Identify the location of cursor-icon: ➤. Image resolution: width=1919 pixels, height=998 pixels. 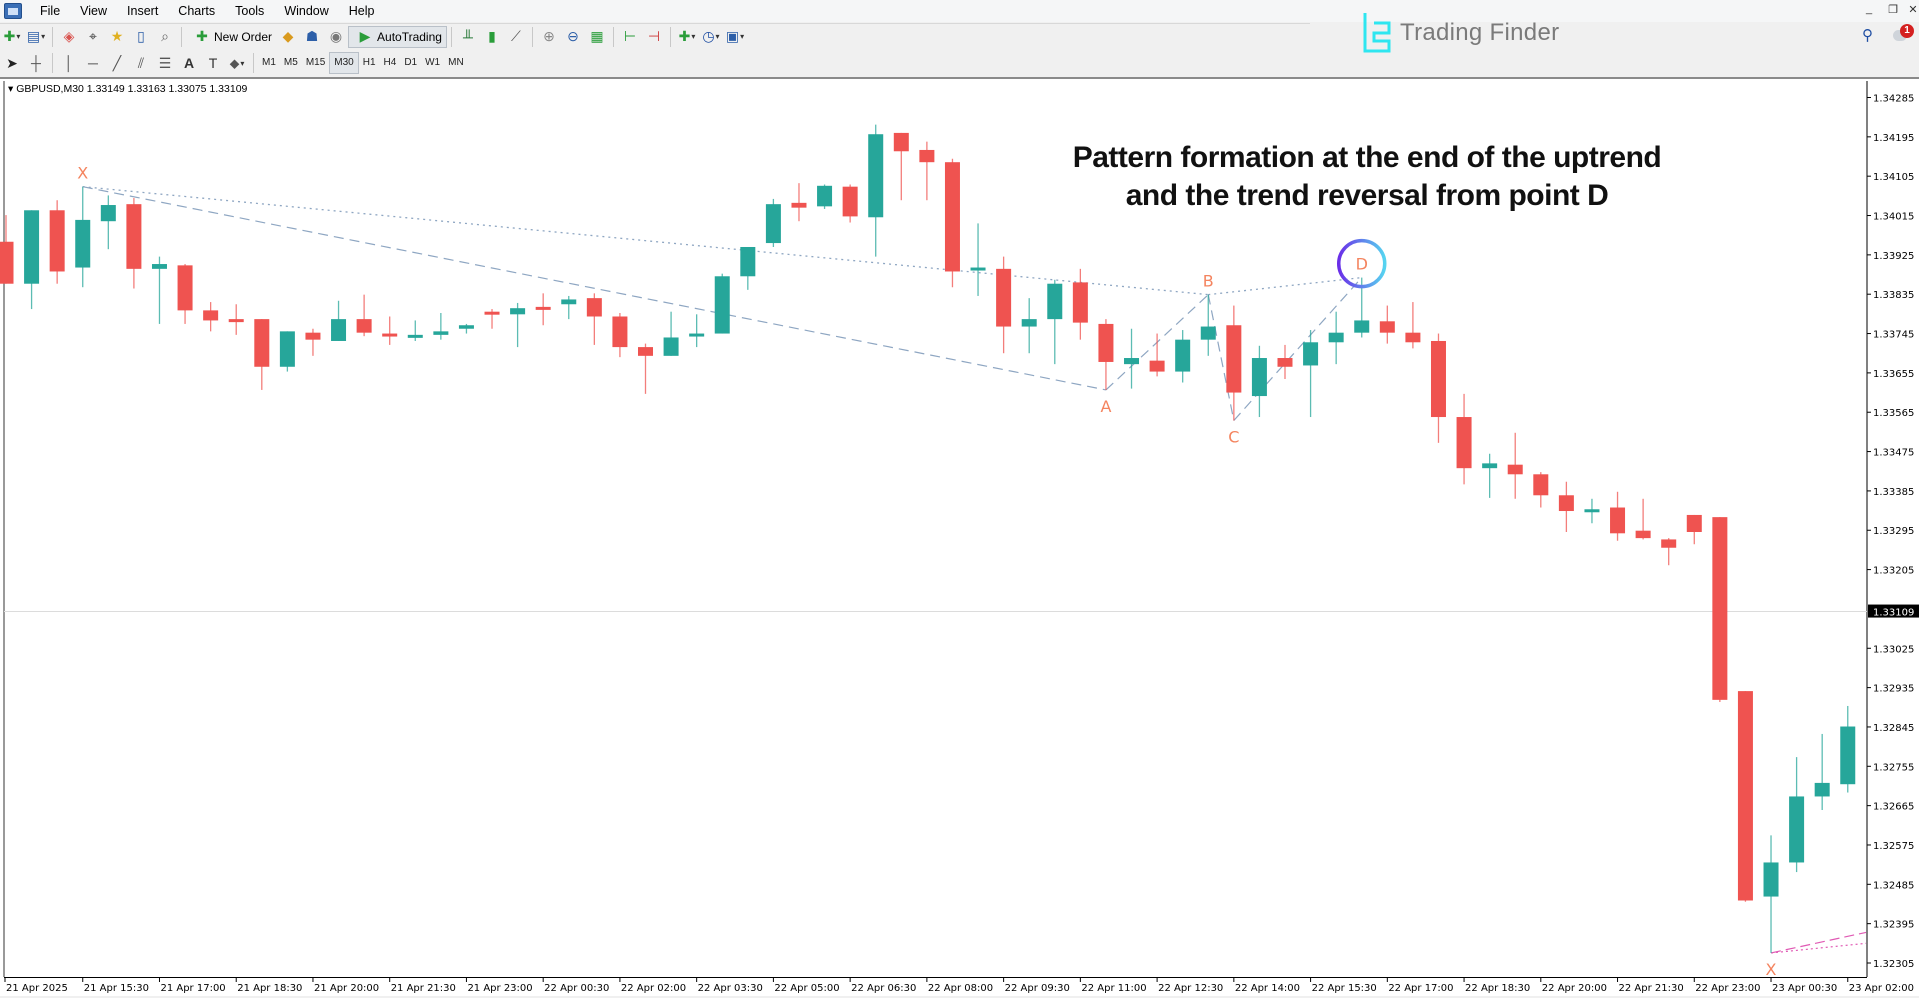
(12, 62).